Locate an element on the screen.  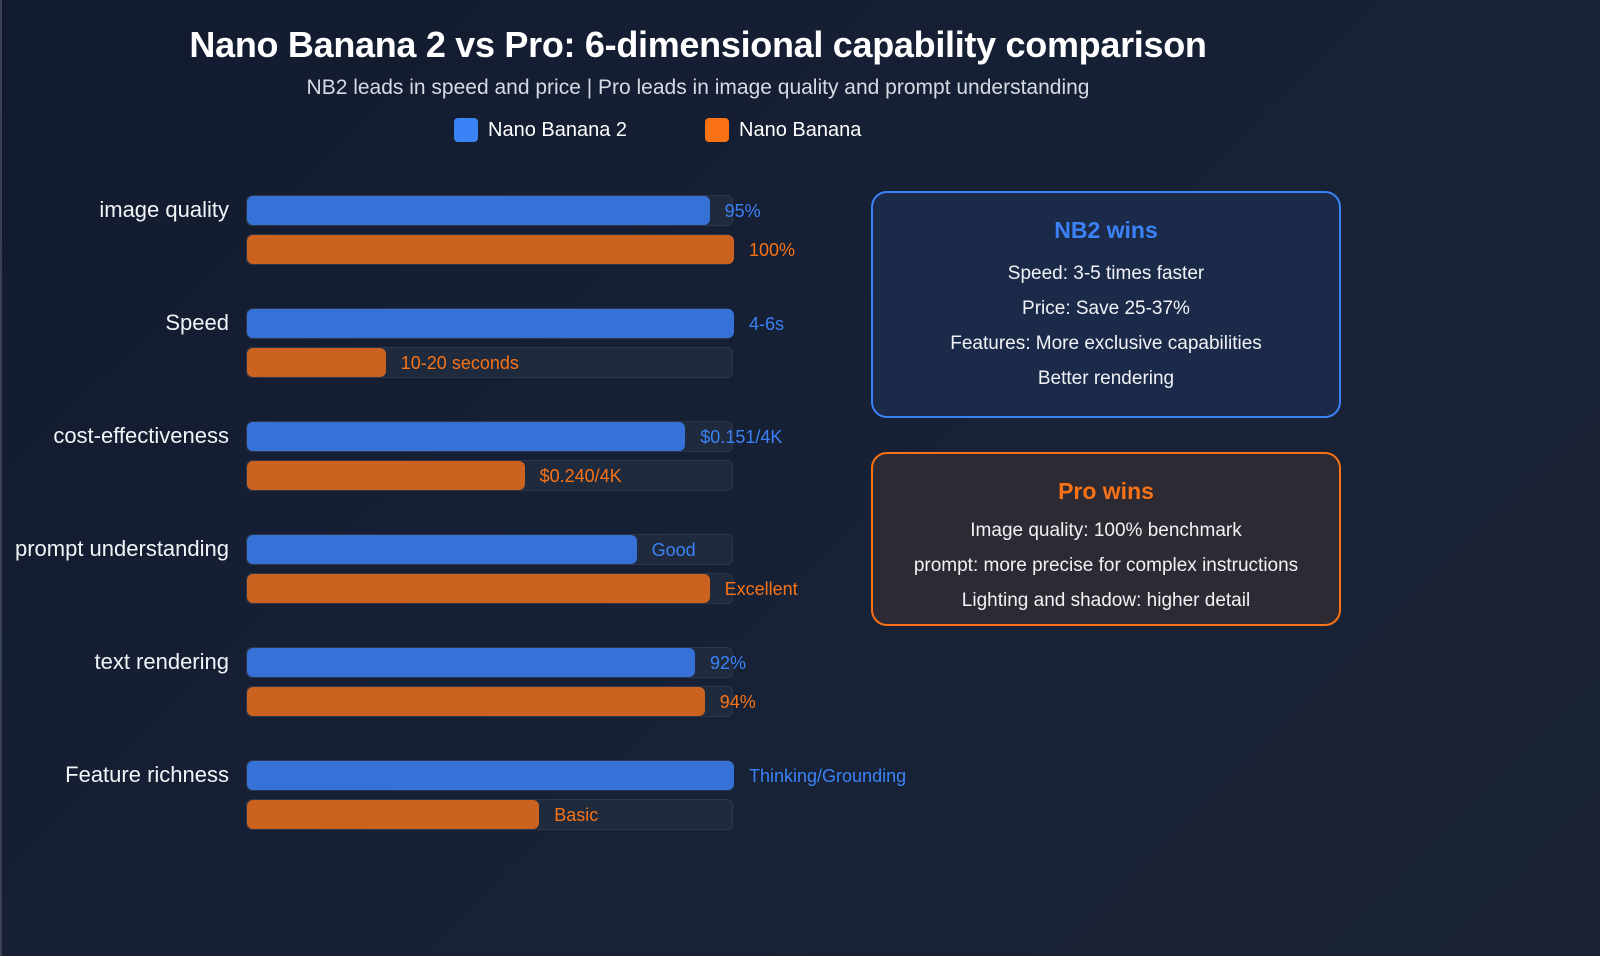
value-label: 95% is located at coordinates (742, 211).